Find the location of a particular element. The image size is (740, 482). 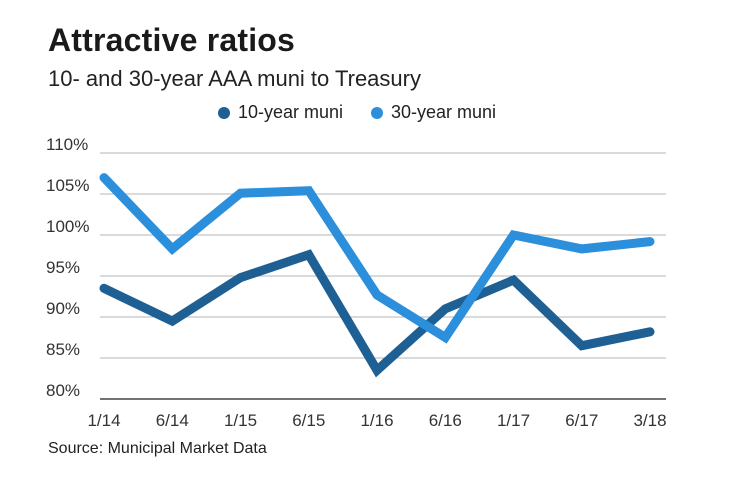

legend-item-30-year: 30-year muni is located at coordinates (433, 112).